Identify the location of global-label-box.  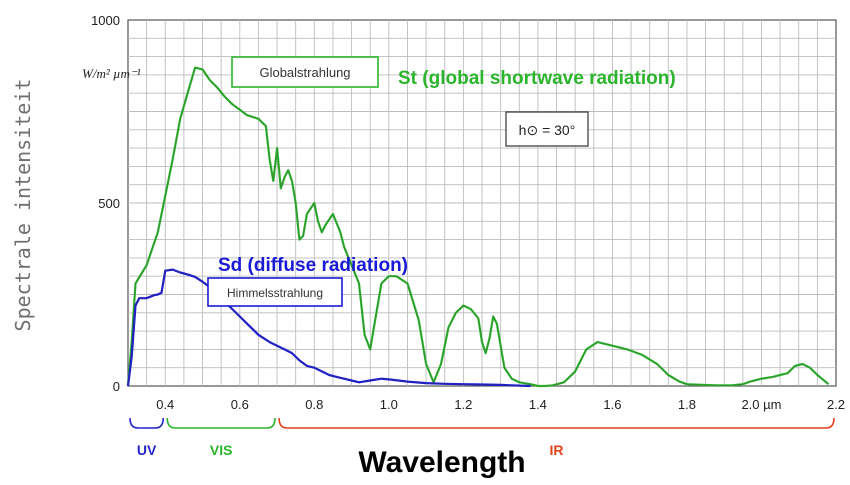
(305, 72).